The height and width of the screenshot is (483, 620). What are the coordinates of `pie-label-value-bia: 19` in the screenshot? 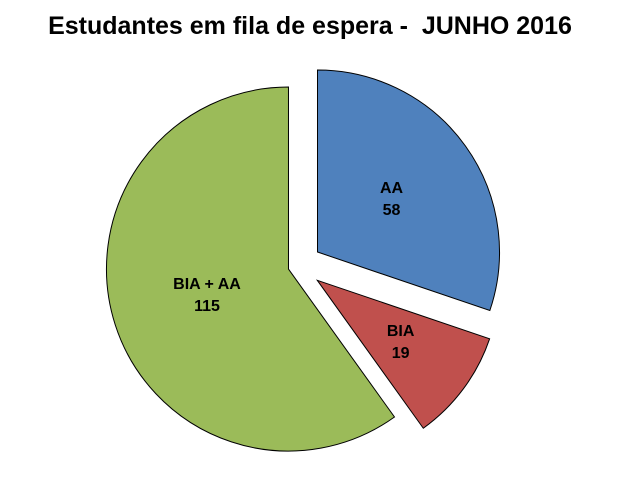 It's located at (401, 353).